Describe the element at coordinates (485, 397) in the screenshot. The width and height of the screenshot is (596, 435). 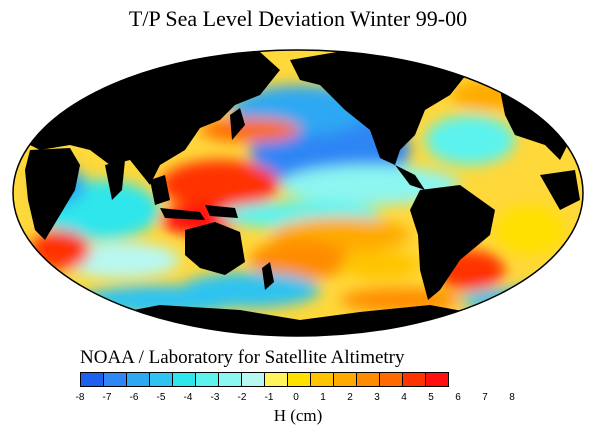
I see `colorbar-tick-label: 7` at that location.